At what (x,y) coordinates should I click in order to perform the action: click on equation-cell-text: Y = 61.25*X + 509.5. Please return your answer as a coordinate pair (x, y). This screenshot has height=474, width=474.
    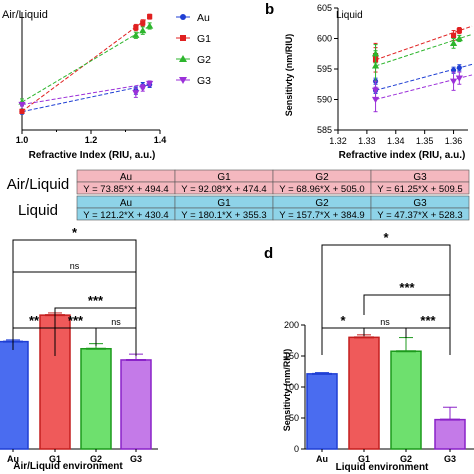
    Looking at the image, I should click on (419, 189).